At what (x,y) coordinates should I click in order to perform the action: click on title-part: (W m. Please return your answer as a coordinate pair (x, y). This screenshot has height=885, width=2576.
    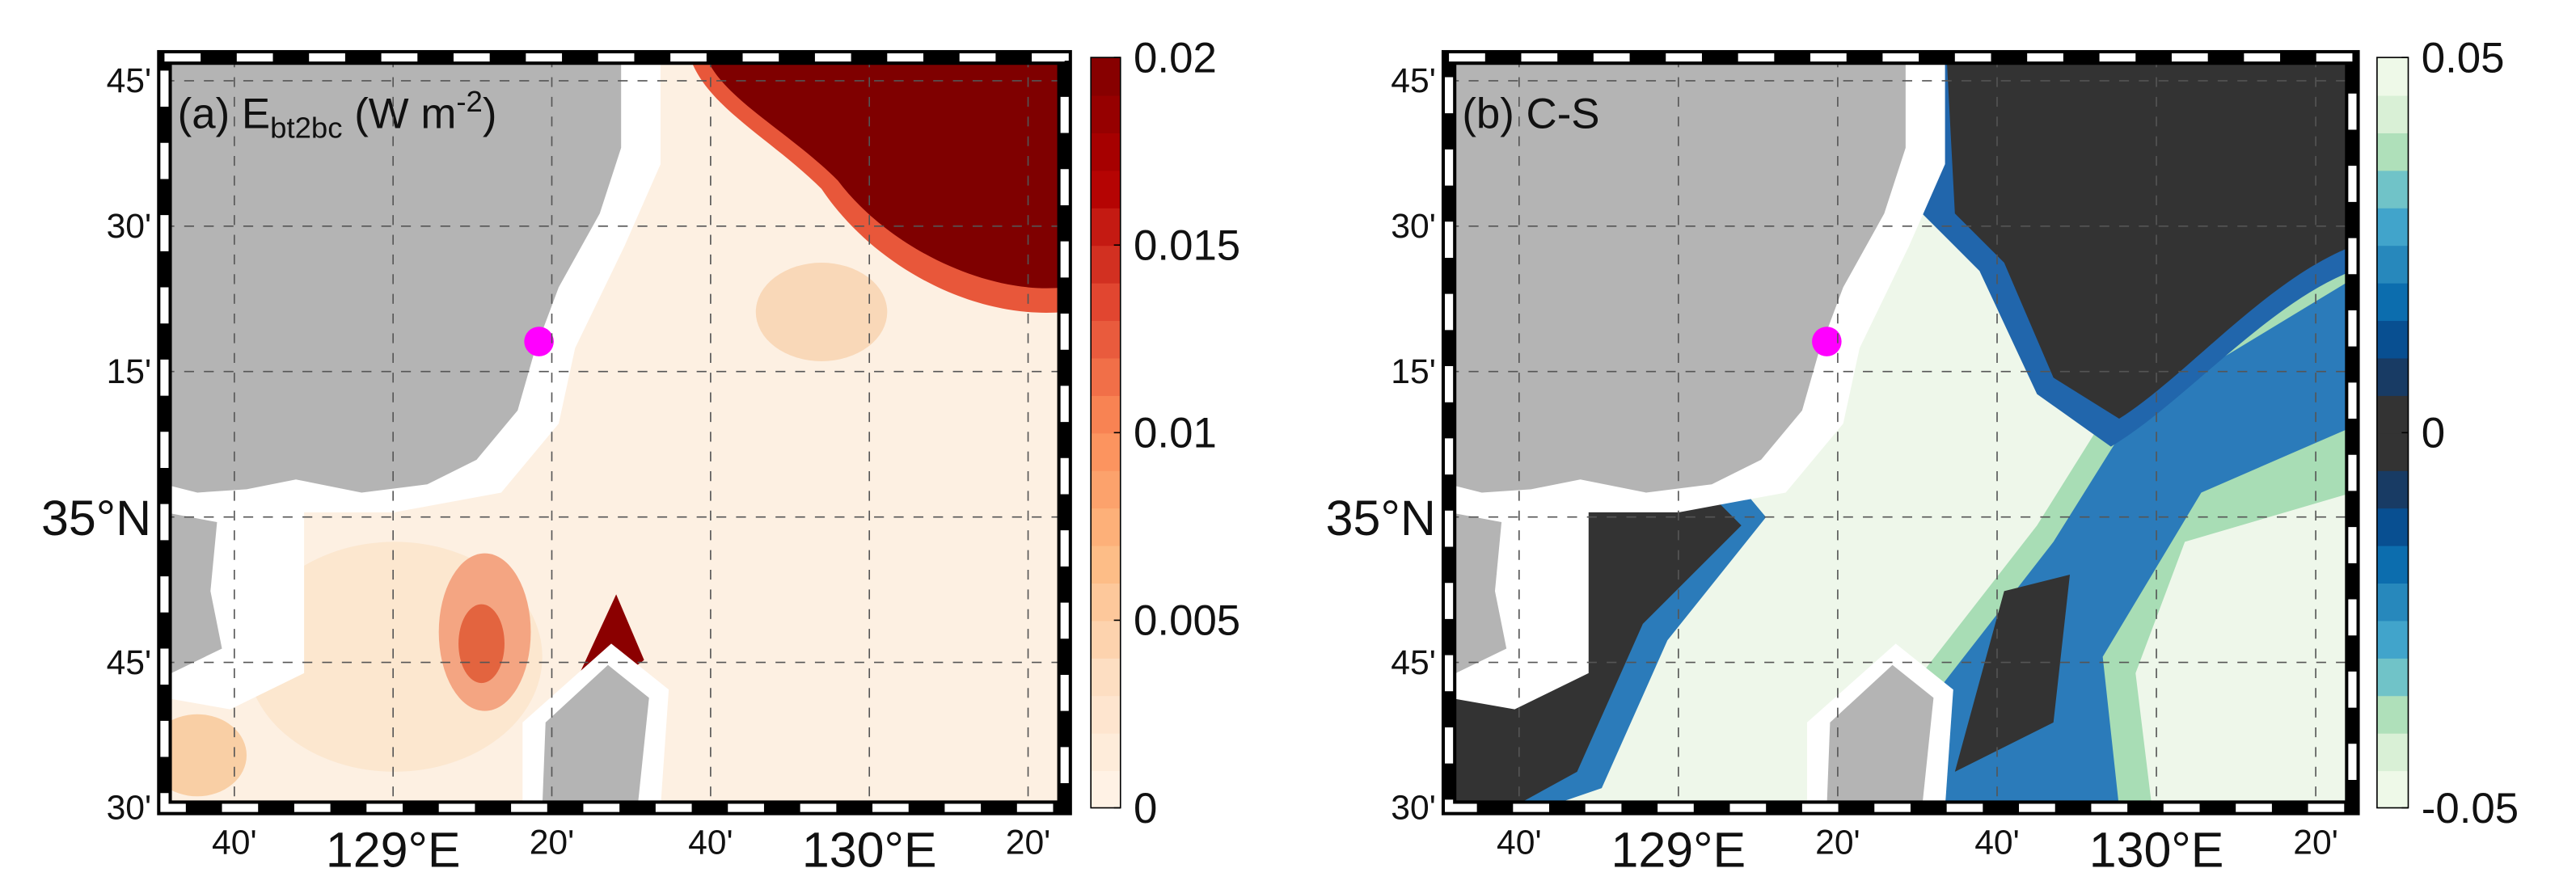
    Looking at the image, I should click on (400, 113).